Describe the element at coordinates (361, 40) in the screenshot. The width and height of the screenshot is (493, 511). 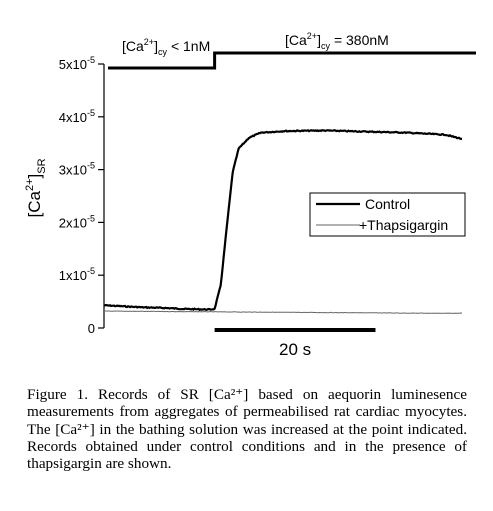
I see `stim-after-value: = 380nM` at that location.